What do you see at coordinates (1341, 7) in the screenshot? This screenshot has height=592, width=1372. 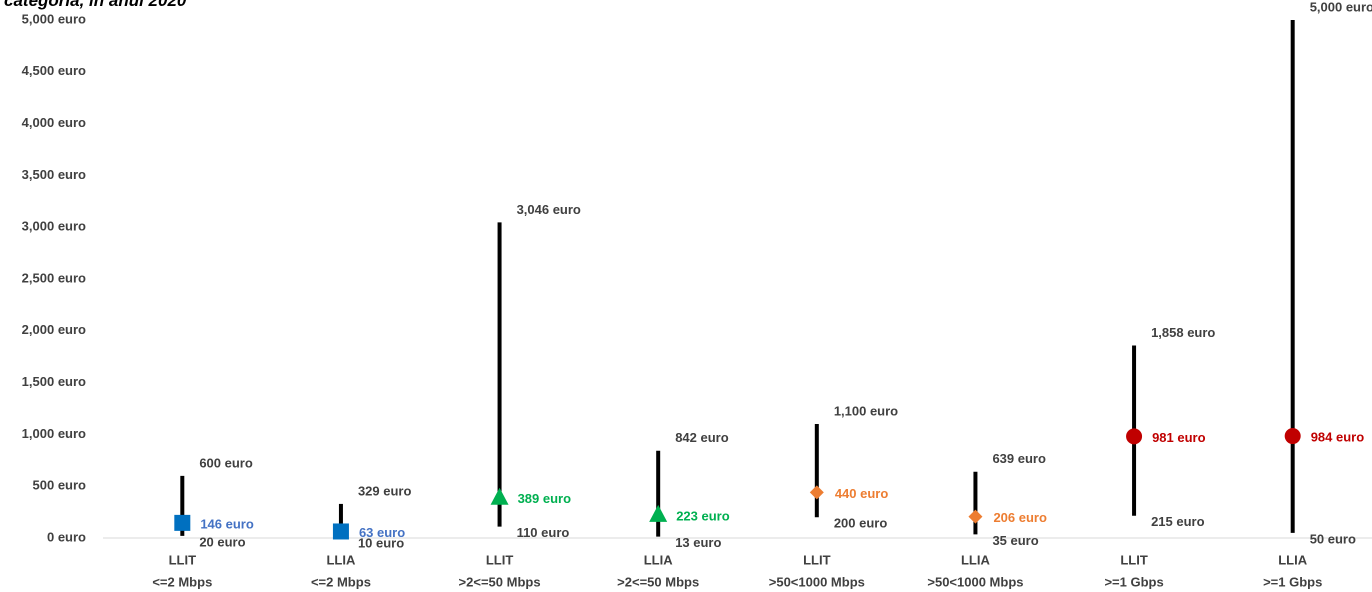 I see `max-value-label: 5,000 euro` at bounding box center [1341, 7].